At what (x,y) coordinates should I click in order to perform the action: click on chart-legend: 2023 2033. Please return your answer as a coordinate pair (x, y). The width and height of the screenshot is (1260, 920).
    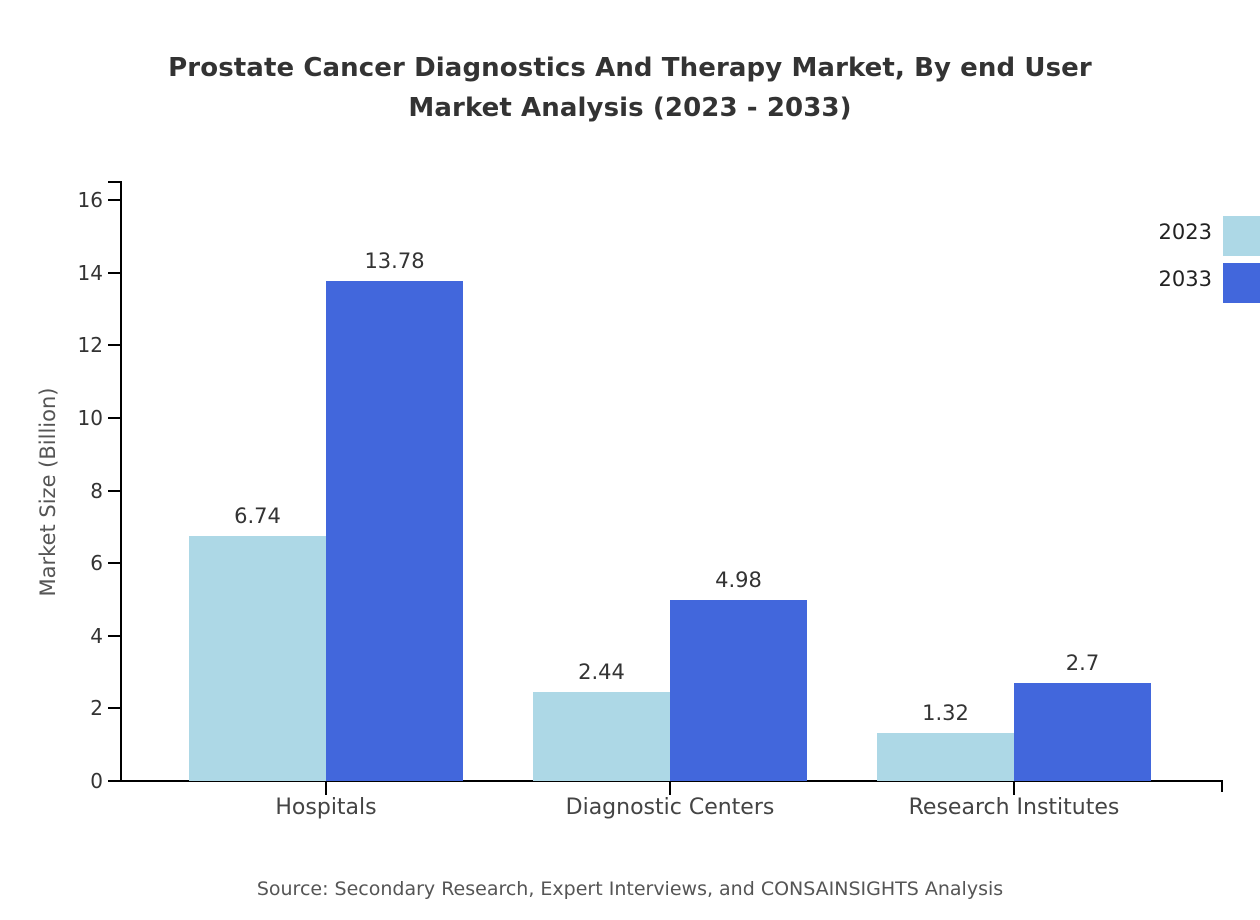
    Looking at the image, I should click on (1180, 263).